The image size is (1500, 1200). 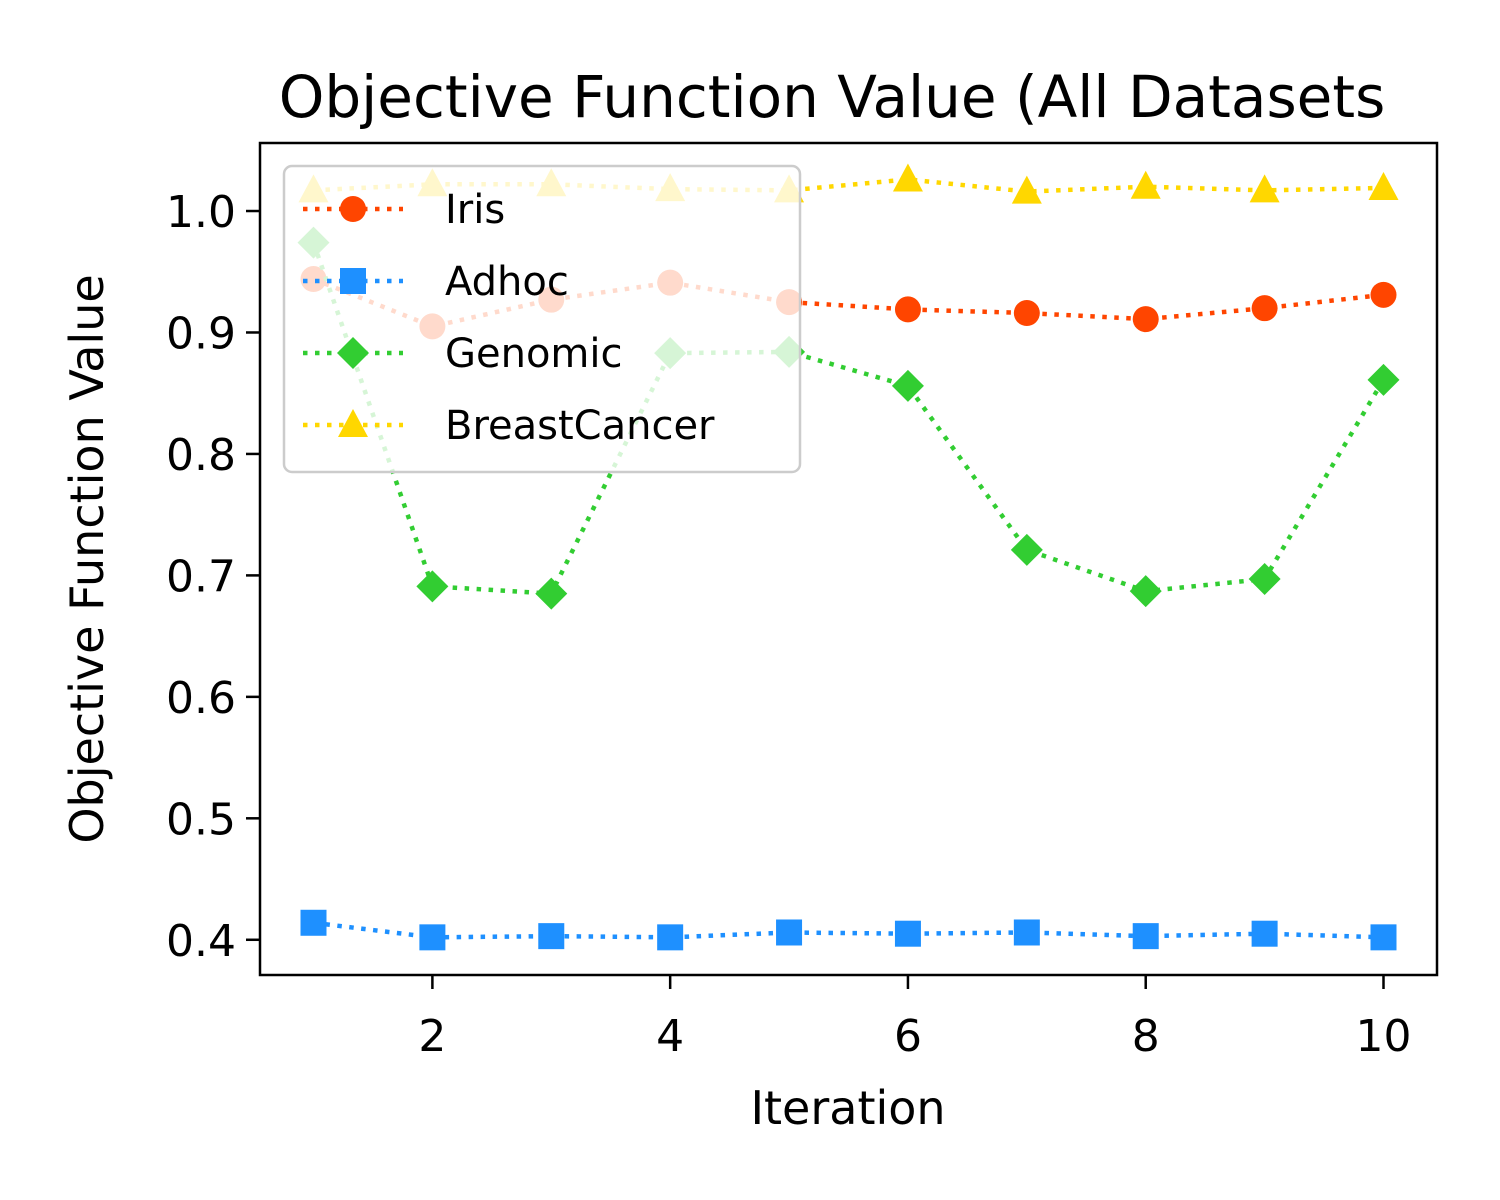 I want to click on legend-item-genomic: Genomic, so click(x=463, y=354).